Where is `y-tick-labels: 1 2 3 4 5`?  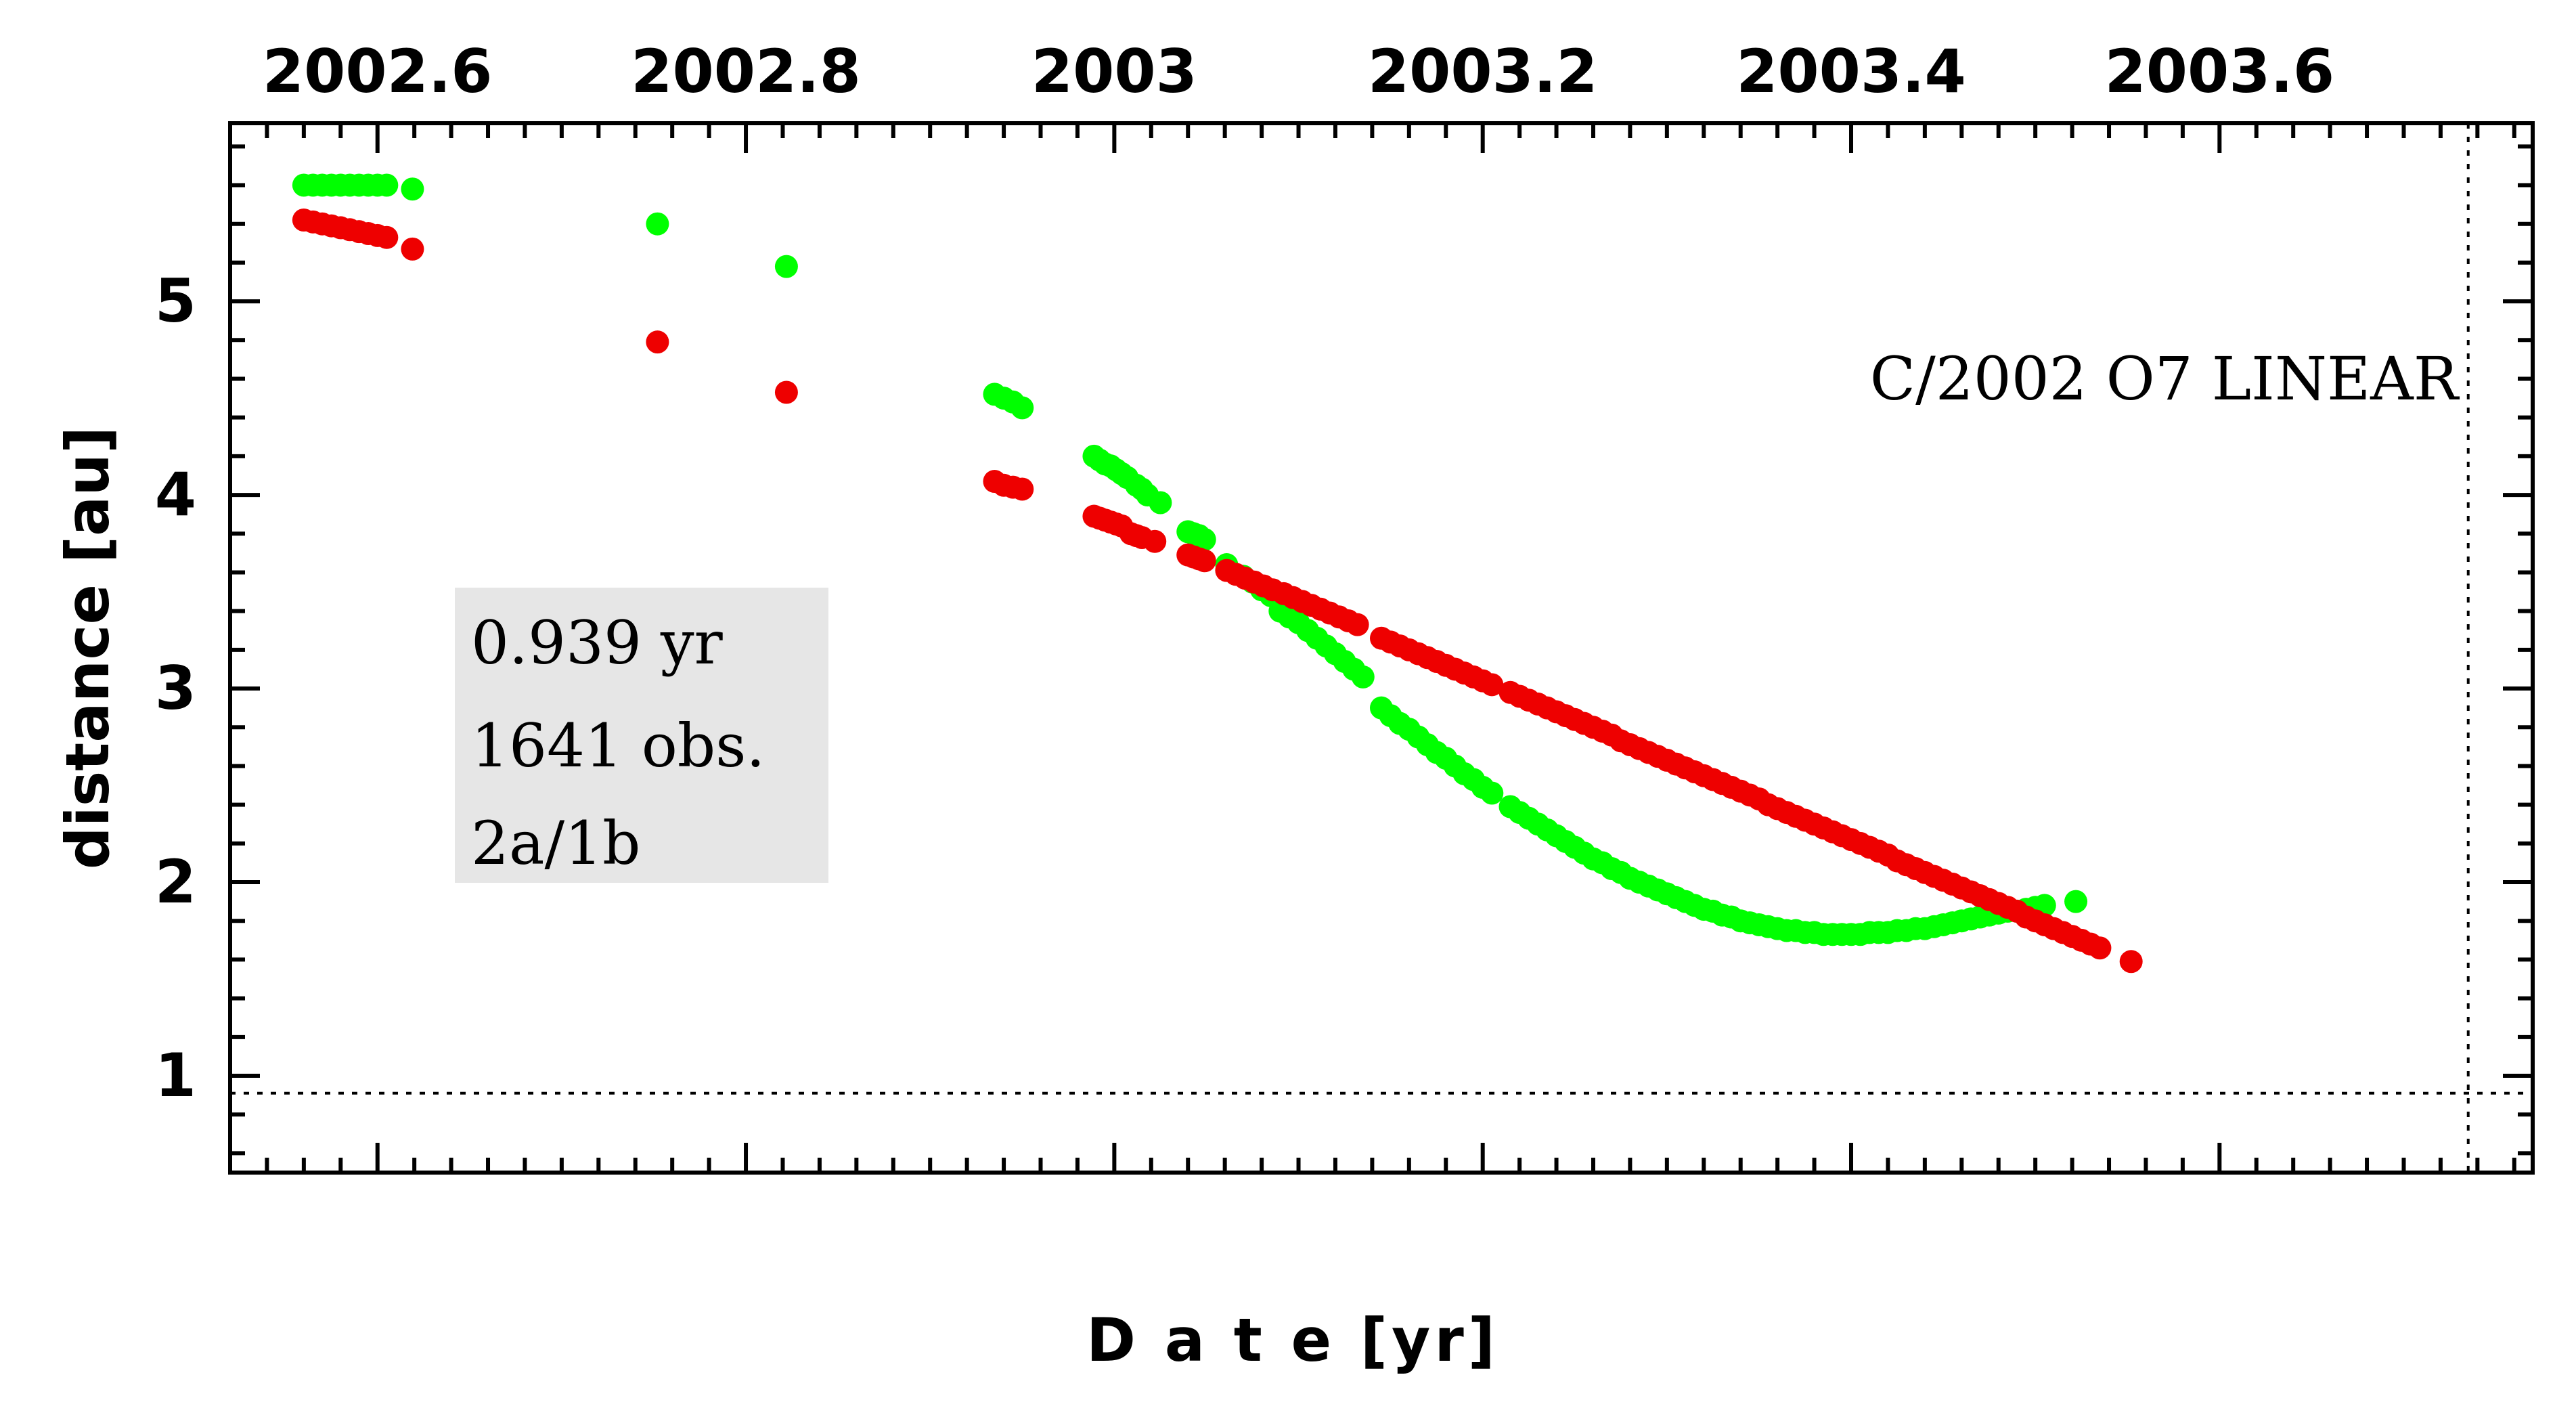
y-tick-labels: 1 2 3 4 5 is located at coordinates (175, 688).